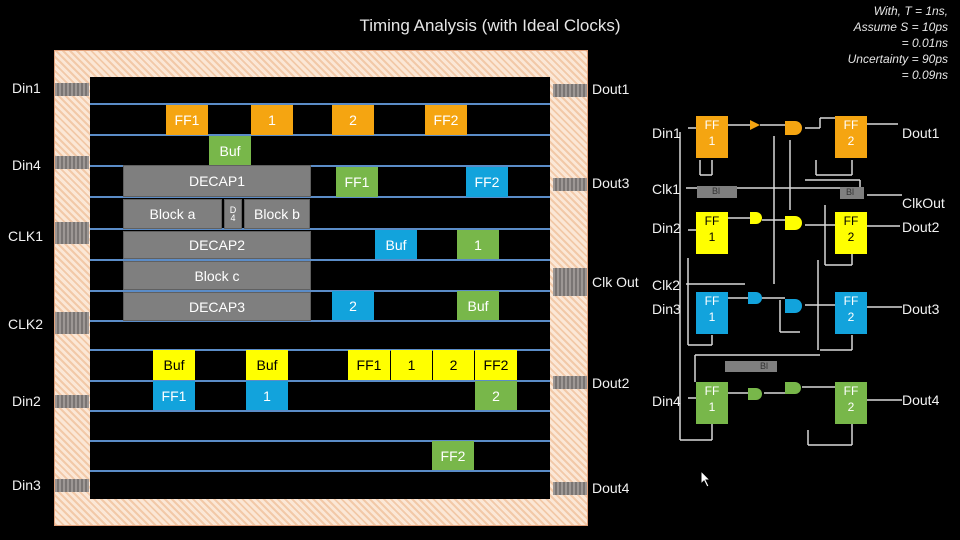 The width and height of the screenshot is (960, 540). Describe the element at coordinates (611, 89) in the screenshot. I see `pad-label-dout1: Dout1` at that location.